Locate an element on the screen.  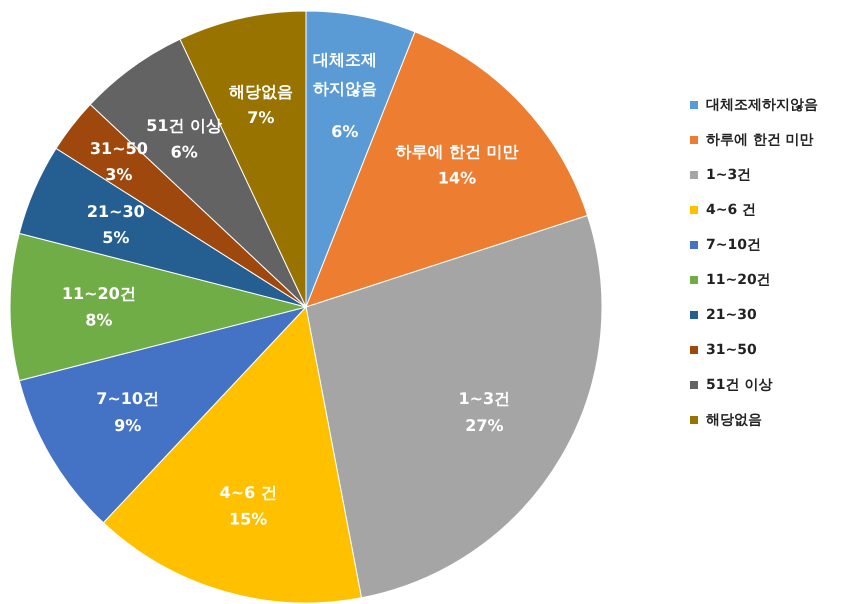
slice-label: 대체조제하지않음 is located at coordinates (345, 74).